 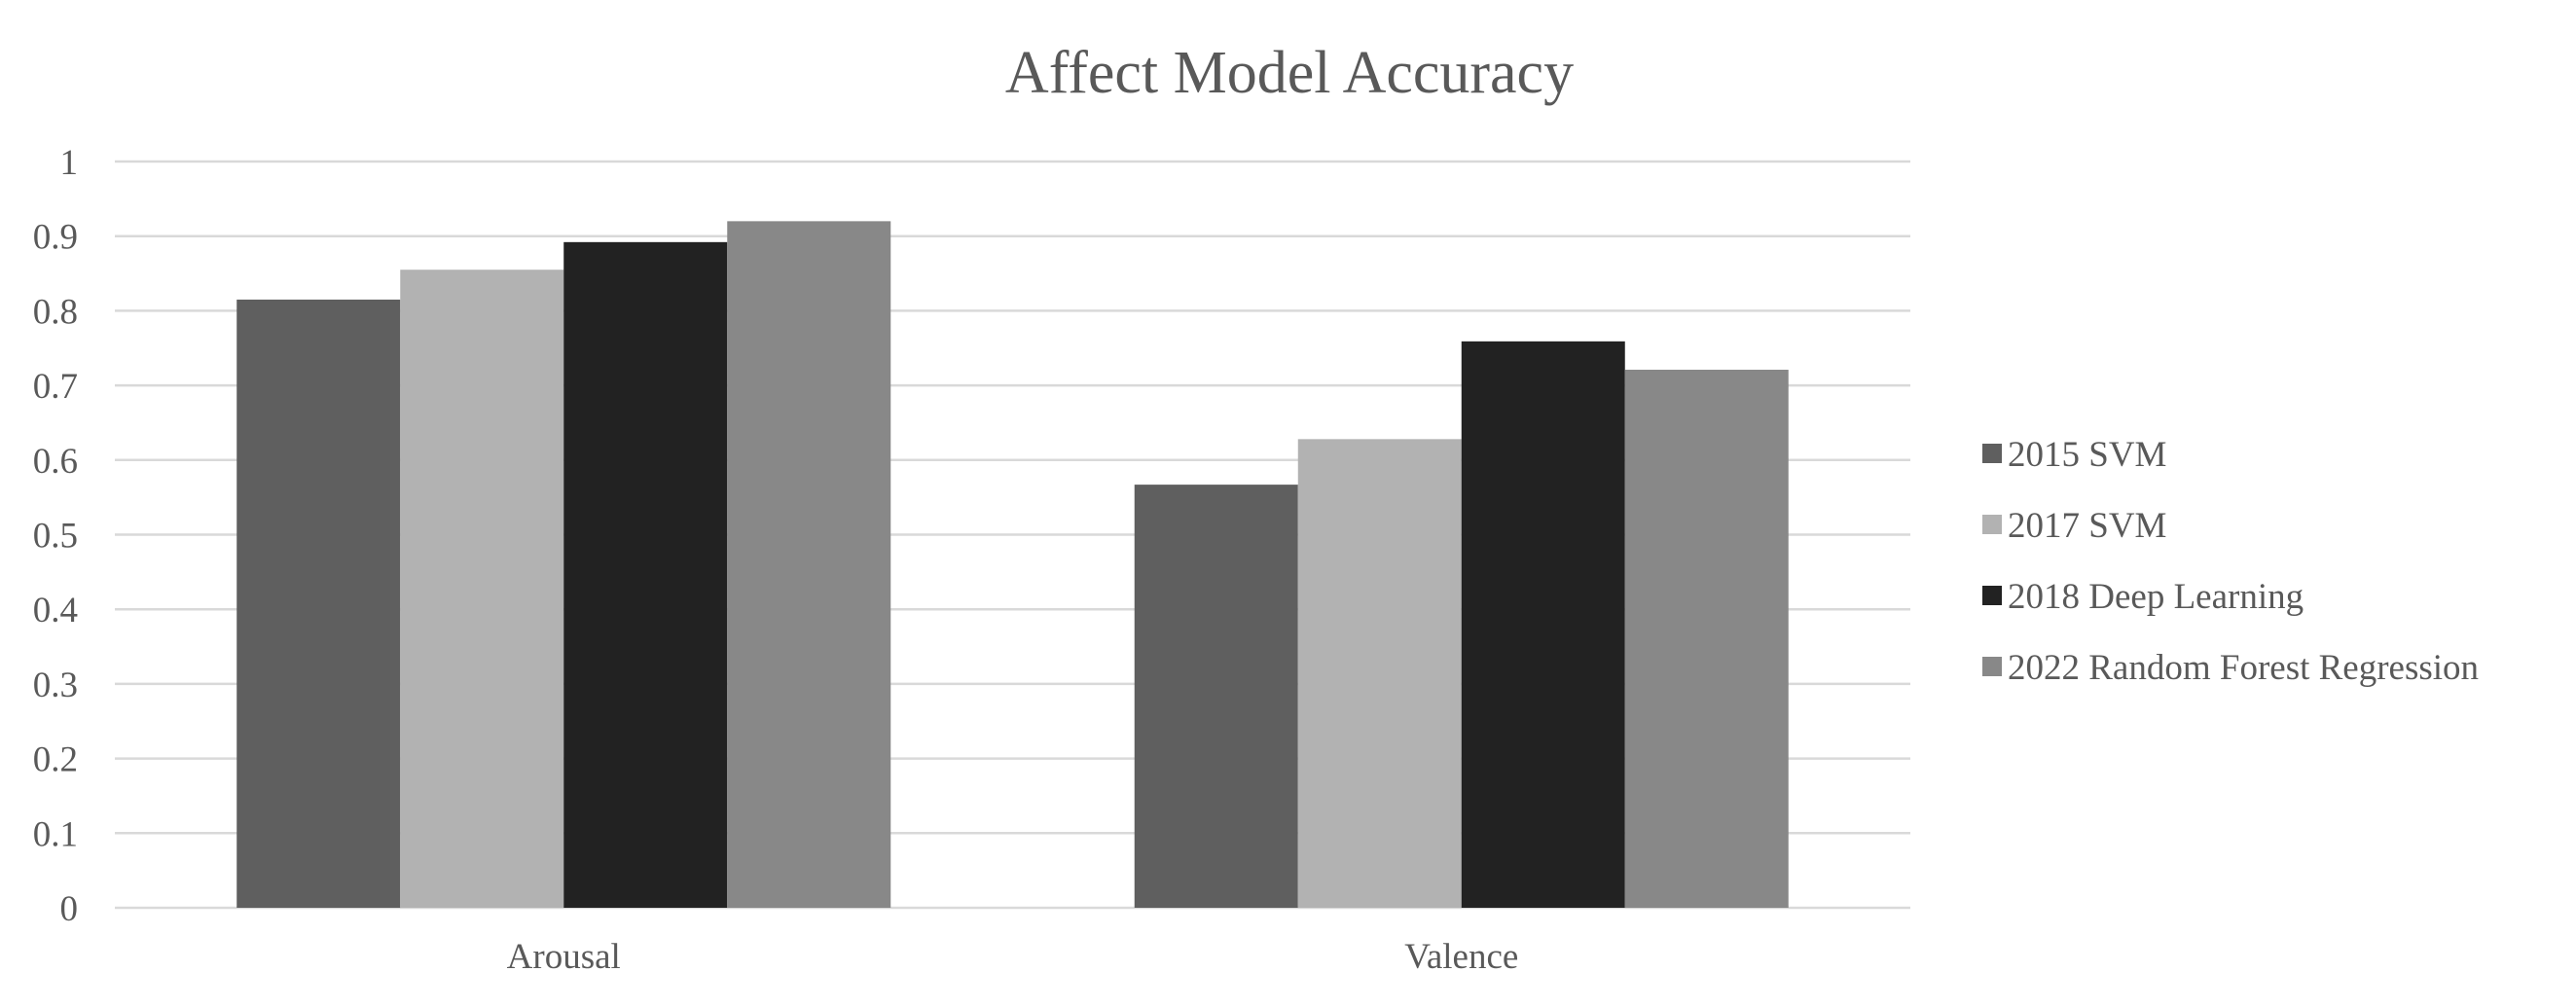 What do you see at coordinates (1289, 73) in the screenshot?
I see `chart-title: Affect Model Accuracy` at bounding box center [1289, 73].